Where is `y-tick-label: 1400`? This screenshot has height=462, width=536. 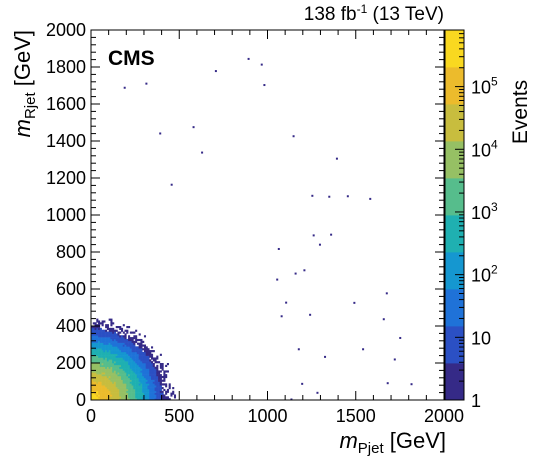 y-tick-label: 1400 is located at coordinates (66, 141).